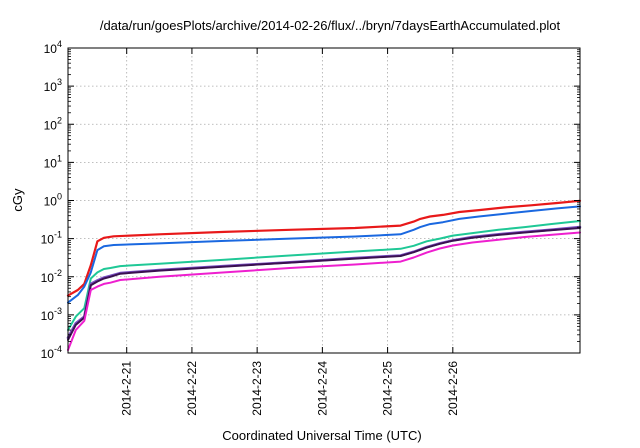  I want to click on x-tick-label: 2014-2-21, so click(127, 388).